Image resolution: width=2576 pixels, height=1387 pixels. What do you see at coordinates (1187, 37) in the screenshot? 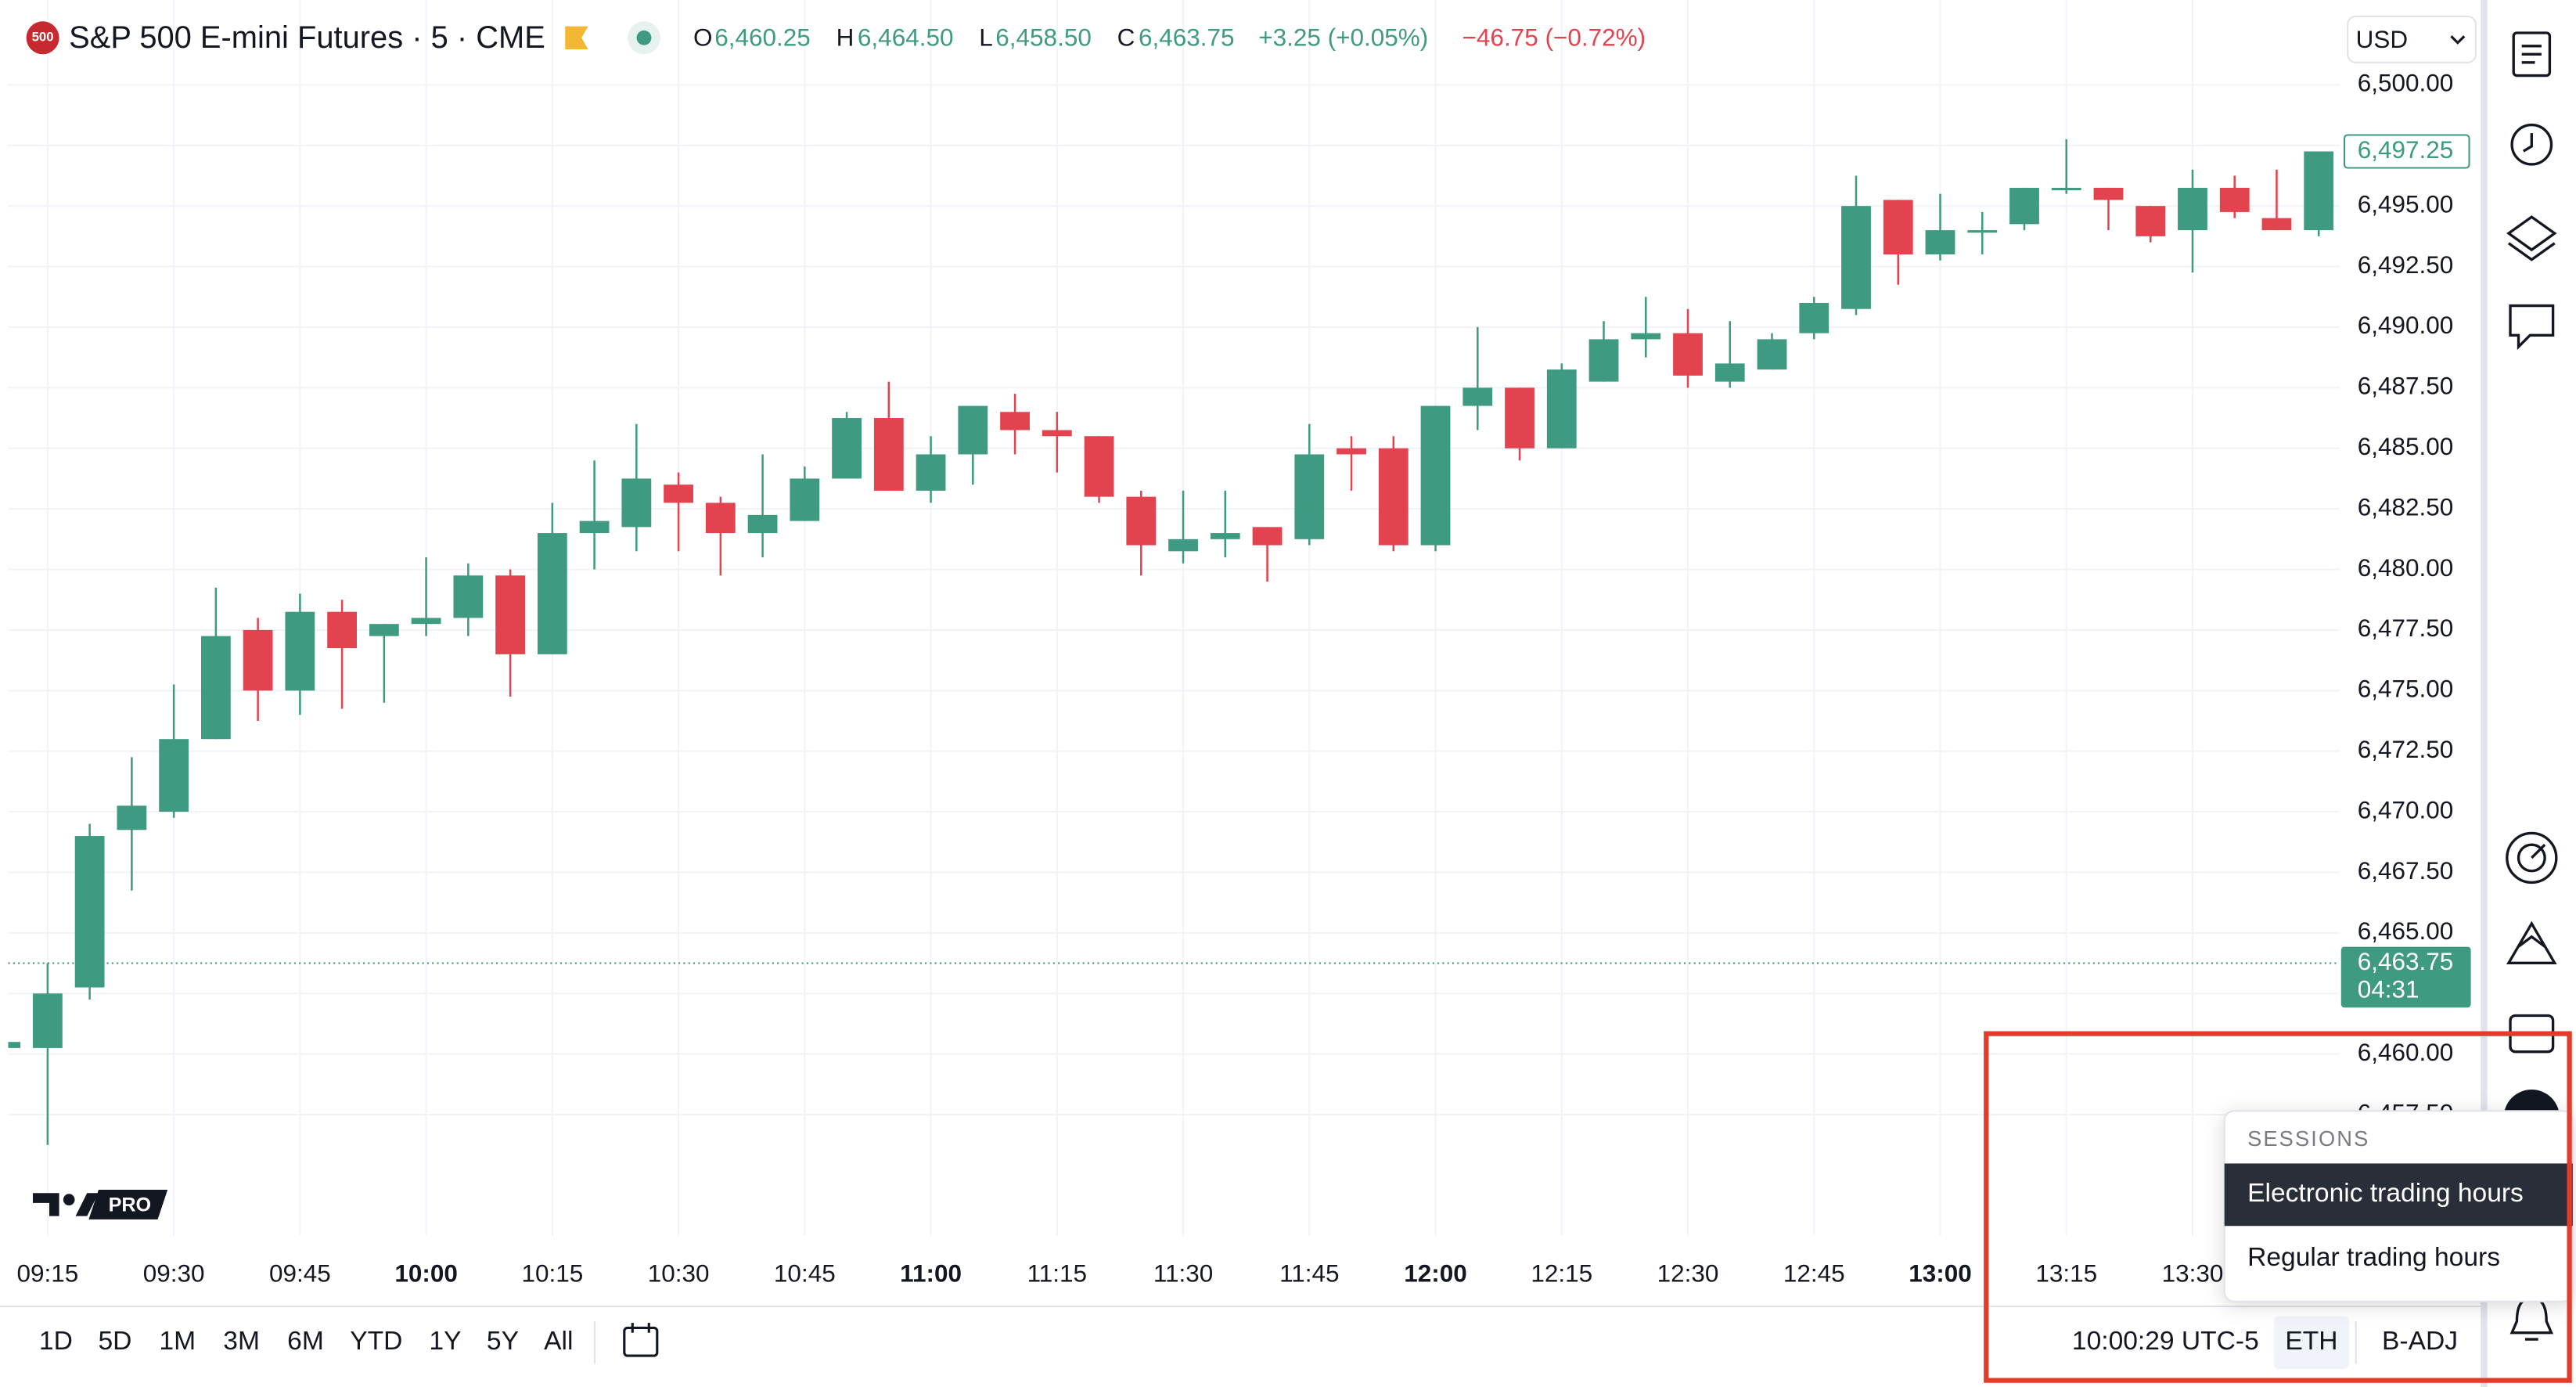
I see `ohlc-value: 6,463.75` at bounding box center [1187, 37].